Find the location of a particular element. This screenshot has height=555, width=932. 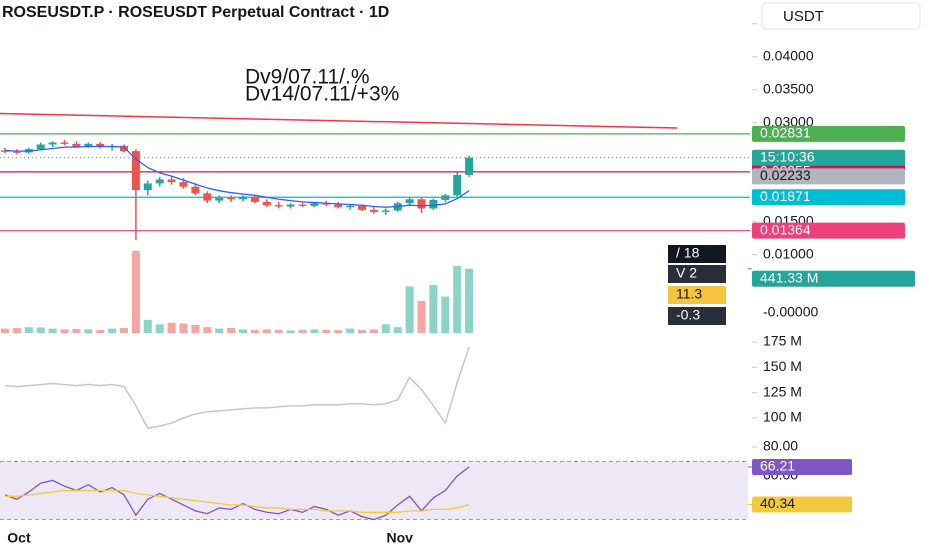

header-bar is located at coordinates (375, 12).